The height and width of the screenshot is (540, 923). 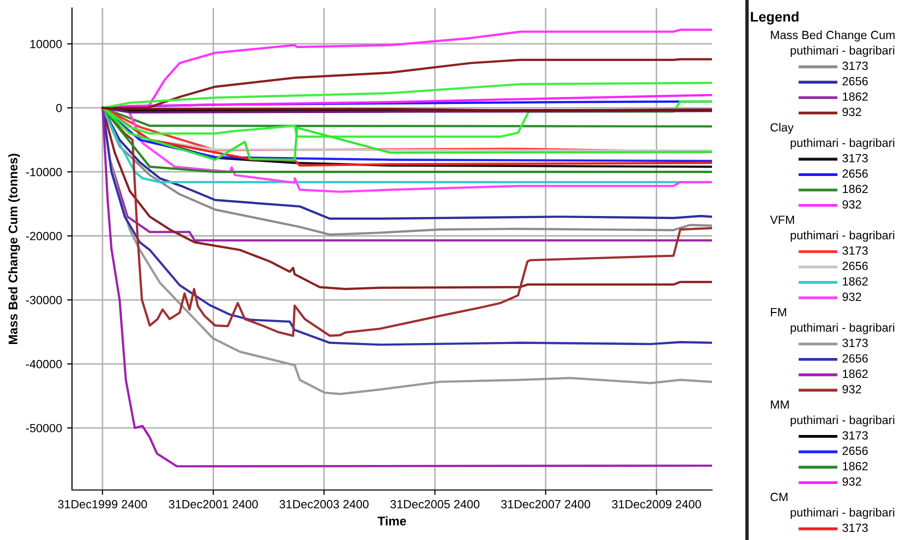 I want to click on x-tick-label: 31Dec2003 2400, so click(x=324, y=504).